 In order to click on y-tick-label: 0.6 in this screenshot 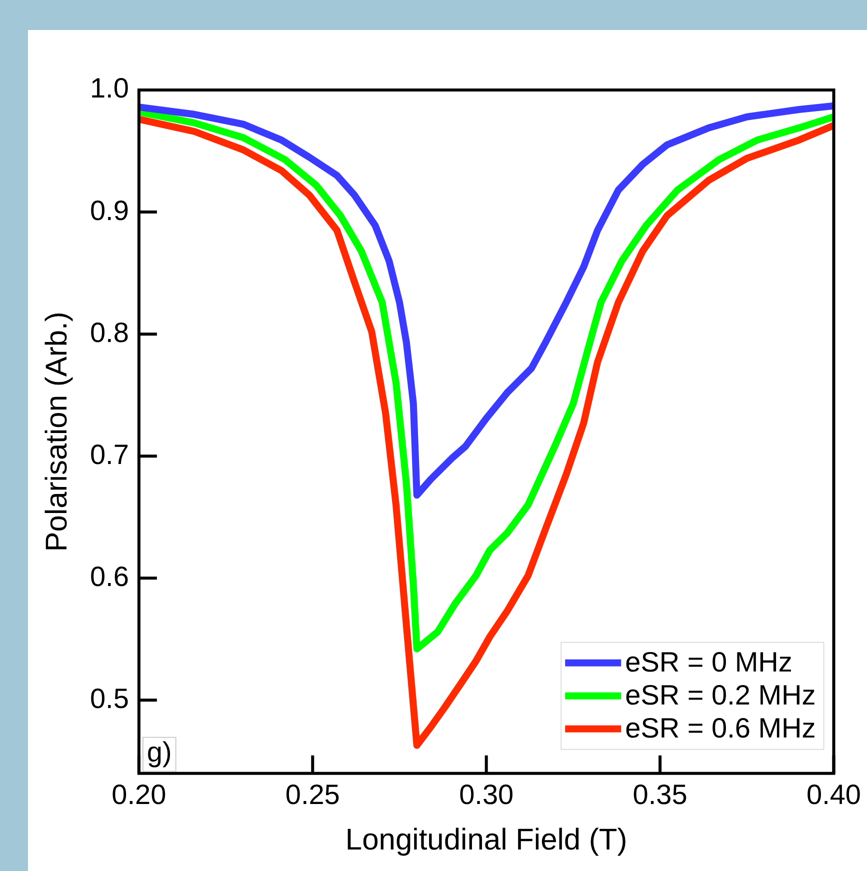, I will do `click(109, 576)`.